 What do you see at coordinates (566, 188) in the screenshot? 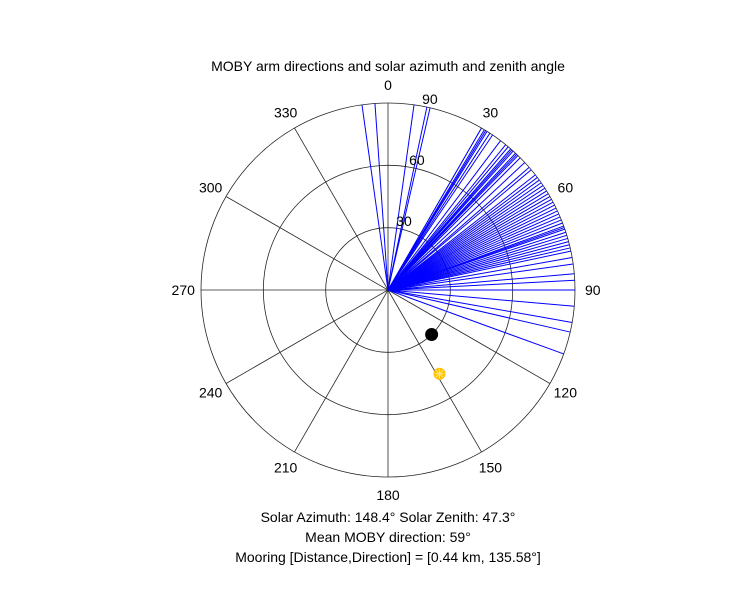
I see `theta-tick-label: 60` at bounding box center [566, 188].